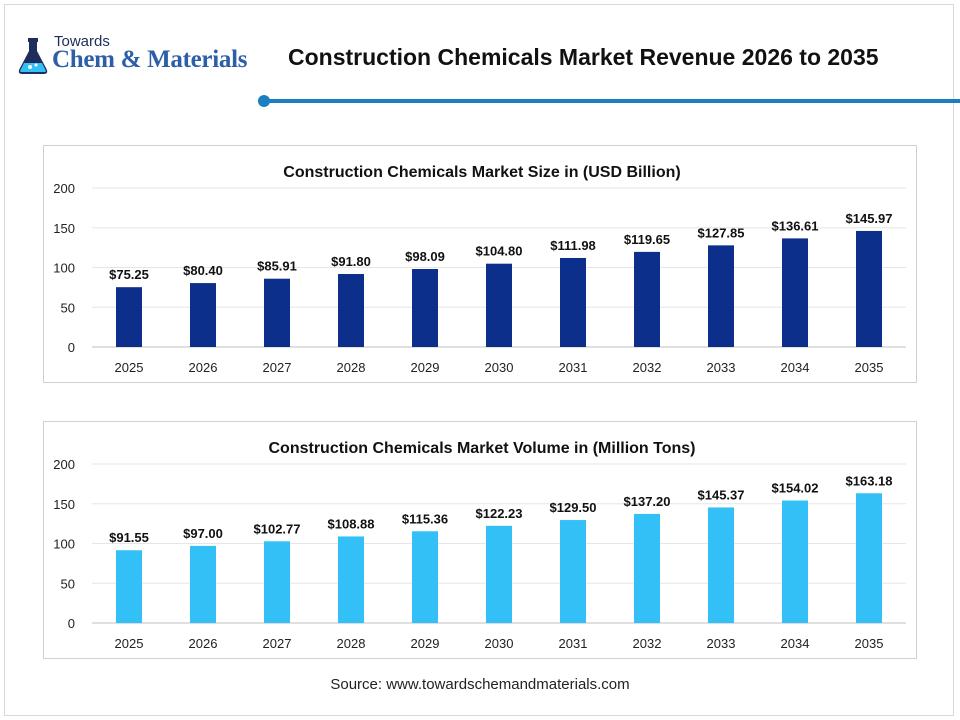 This screenshot has width=960, height=720. I want to click on data-label: $80.40, so click(203, 270).